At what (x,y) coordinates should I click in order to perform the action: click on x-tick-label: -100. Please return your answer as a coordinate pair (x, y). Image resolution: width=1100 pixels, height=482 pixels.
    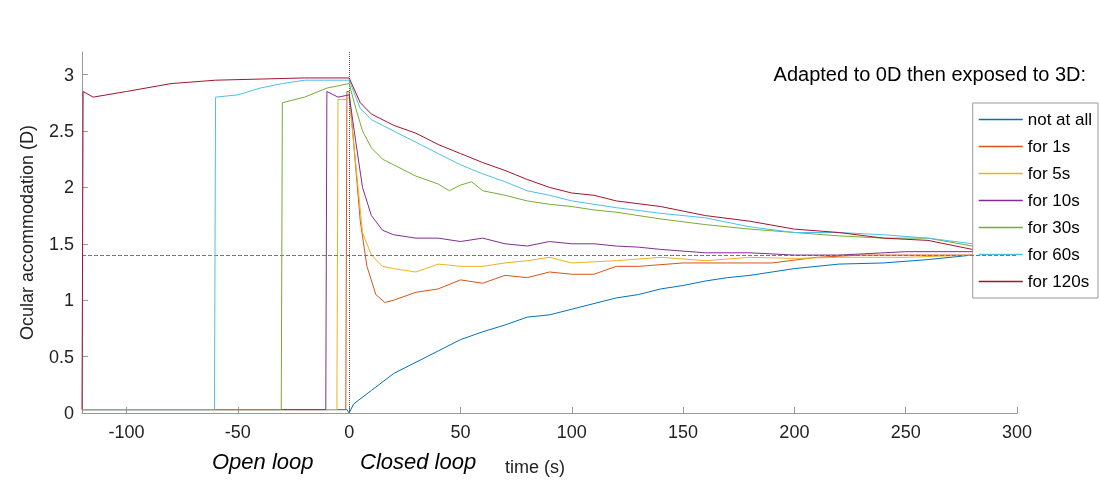
    Looking at the image, I should click on (126, 432).